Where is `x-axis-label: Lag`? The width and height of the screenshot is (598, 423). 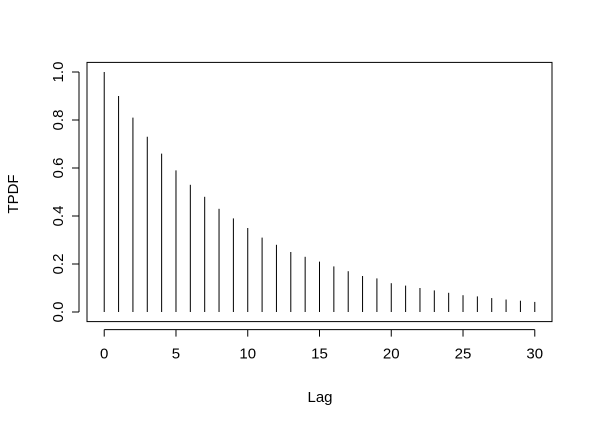
x-axis-label: Lag is located at coordinates (319, 397).